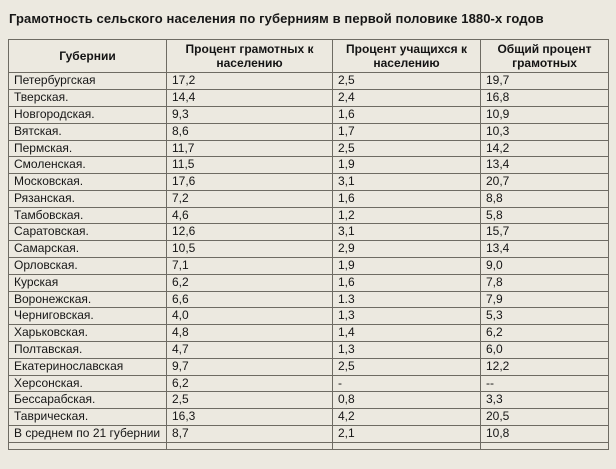 The width and height of the screenshot is (616, 469). Describe the element at coordinates (87, 366) in the screenshot. I see `governorate-name-cell: Екатеринославская` at that location.